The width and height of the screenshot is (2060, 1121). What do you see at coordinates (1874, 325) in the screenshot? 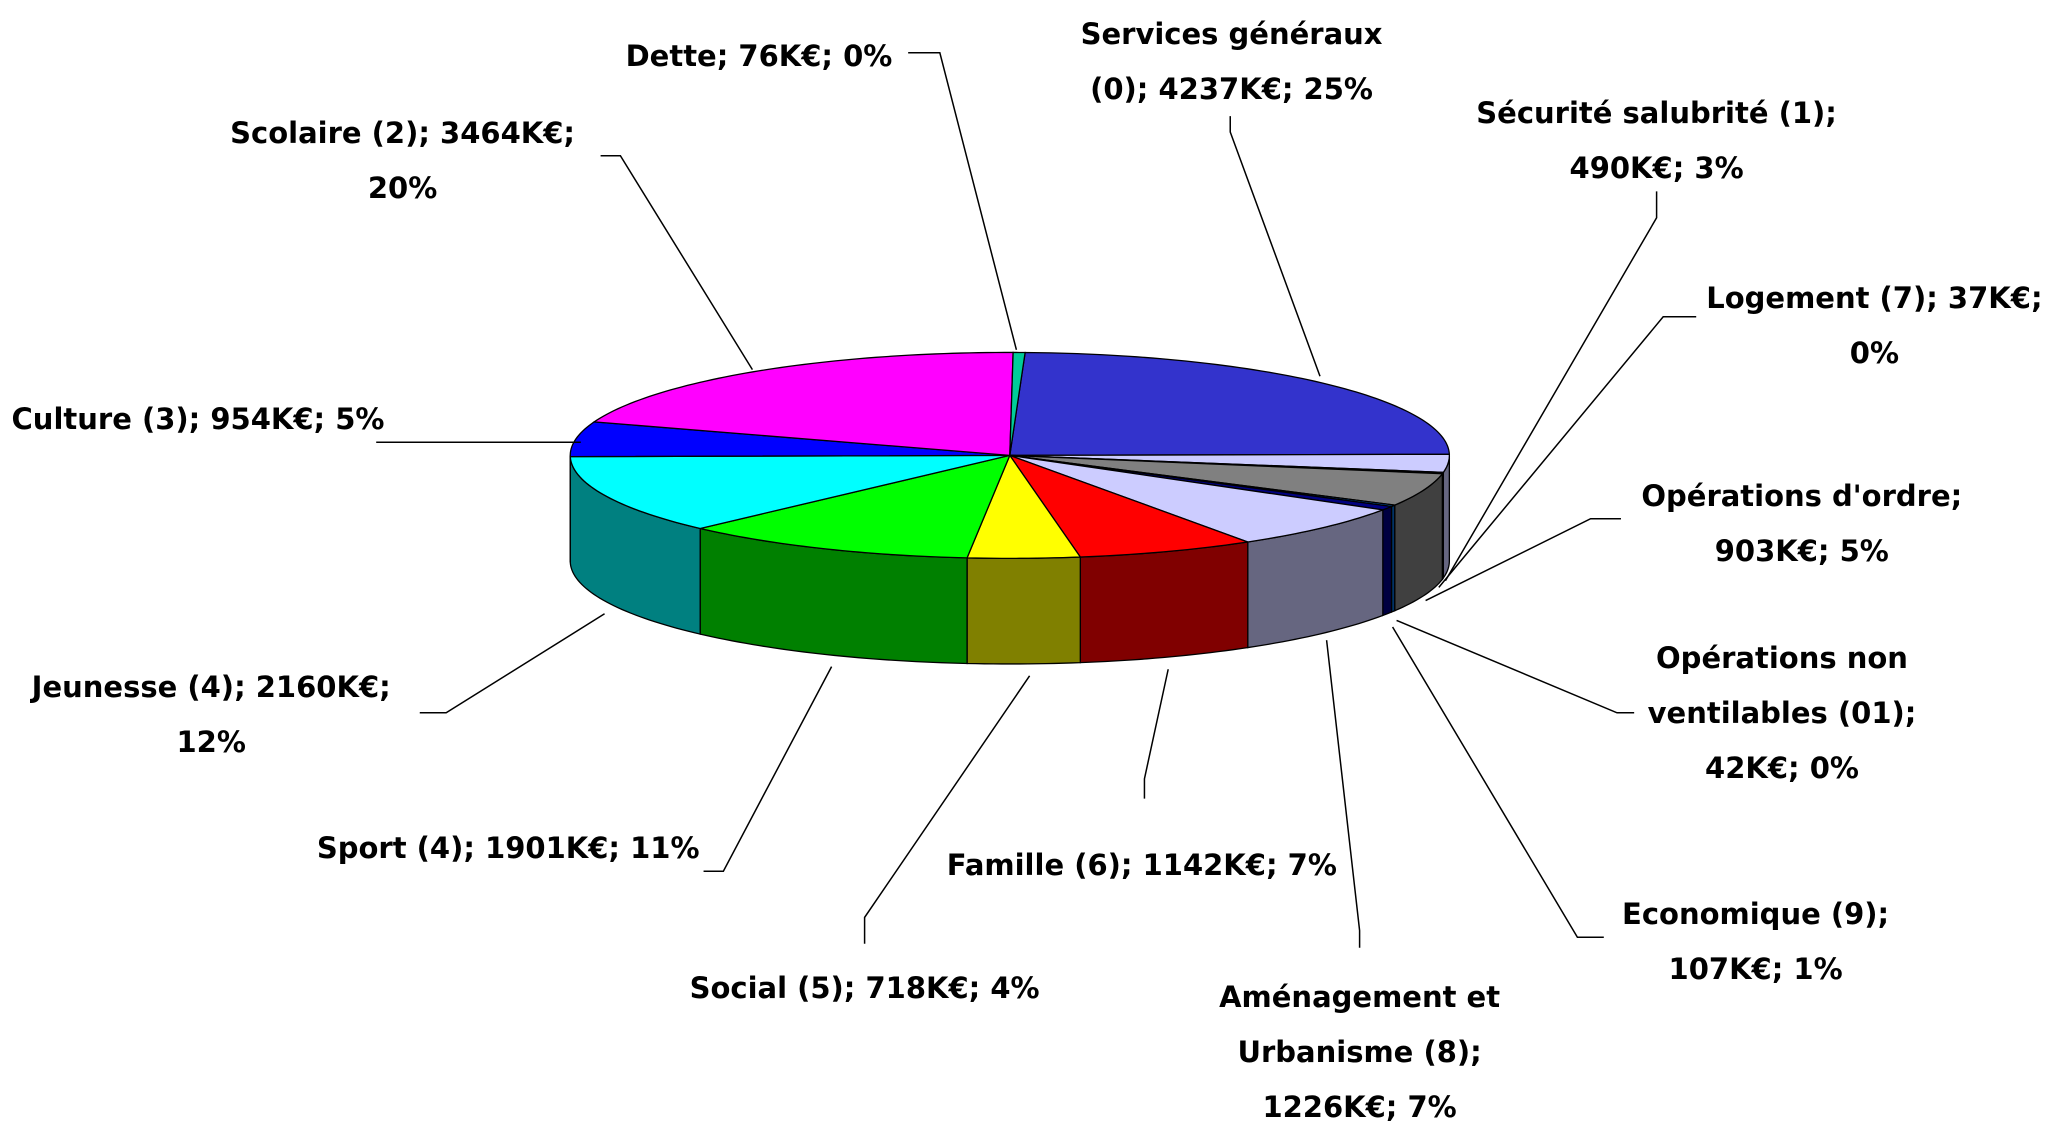
I see `data-label: Logement (7); 37K€; 0%` at bounding box center [1874, 325].